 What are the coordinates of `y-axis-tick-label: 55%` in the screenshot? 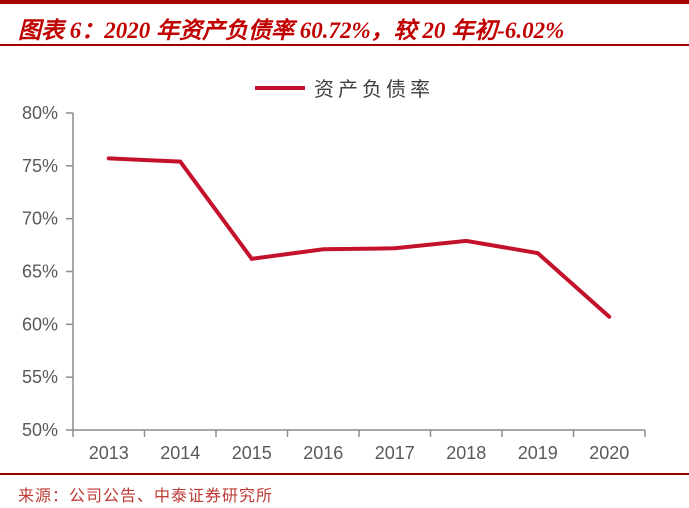 It's located at (40, 377).